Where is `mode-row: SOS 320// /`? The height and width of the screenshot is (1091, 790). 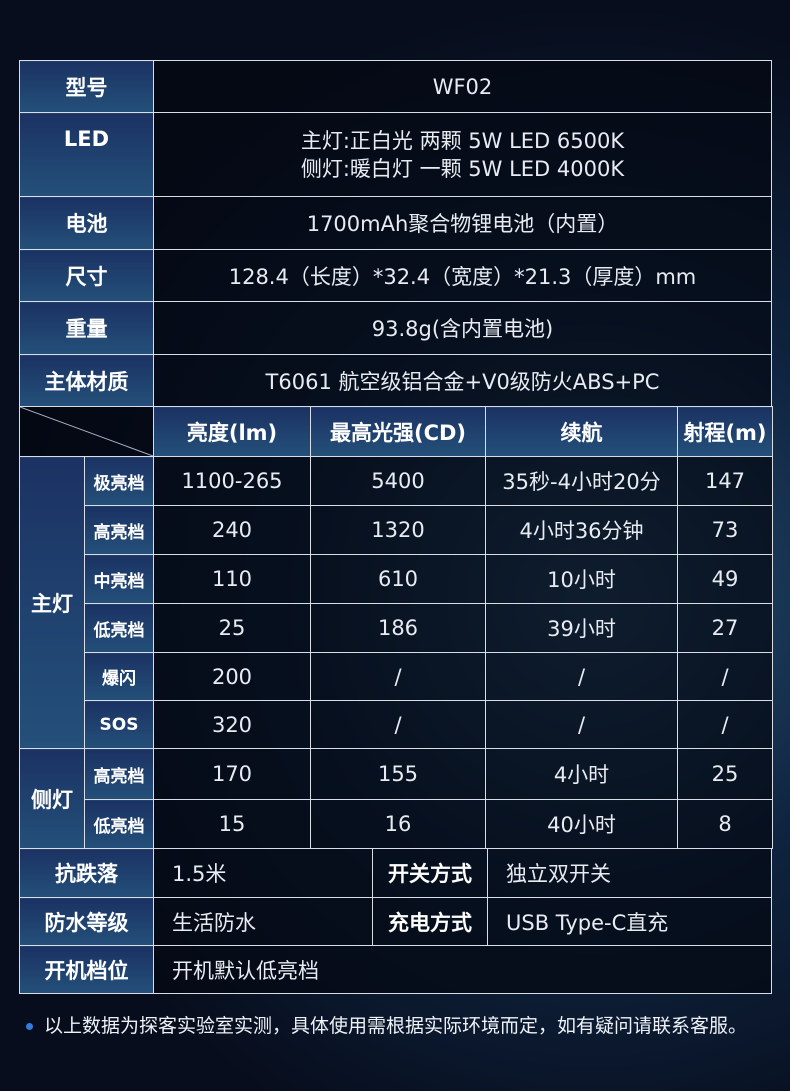 mode-row: SOS 320// / is located at coordinates (396, 724).